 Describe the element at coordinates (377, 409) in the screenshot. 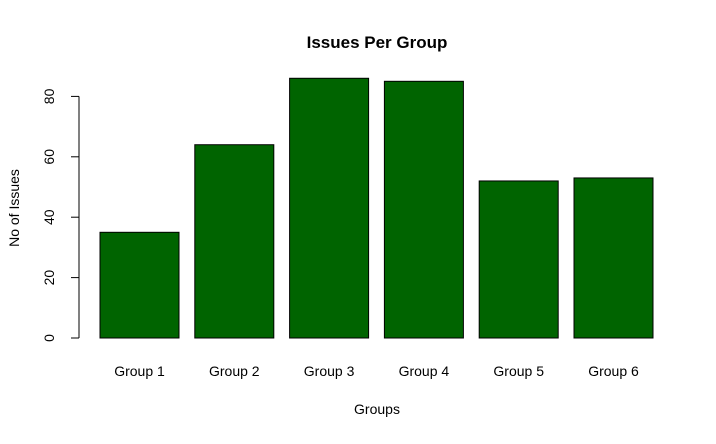

I see `x-axis-title: Groups` at that location.